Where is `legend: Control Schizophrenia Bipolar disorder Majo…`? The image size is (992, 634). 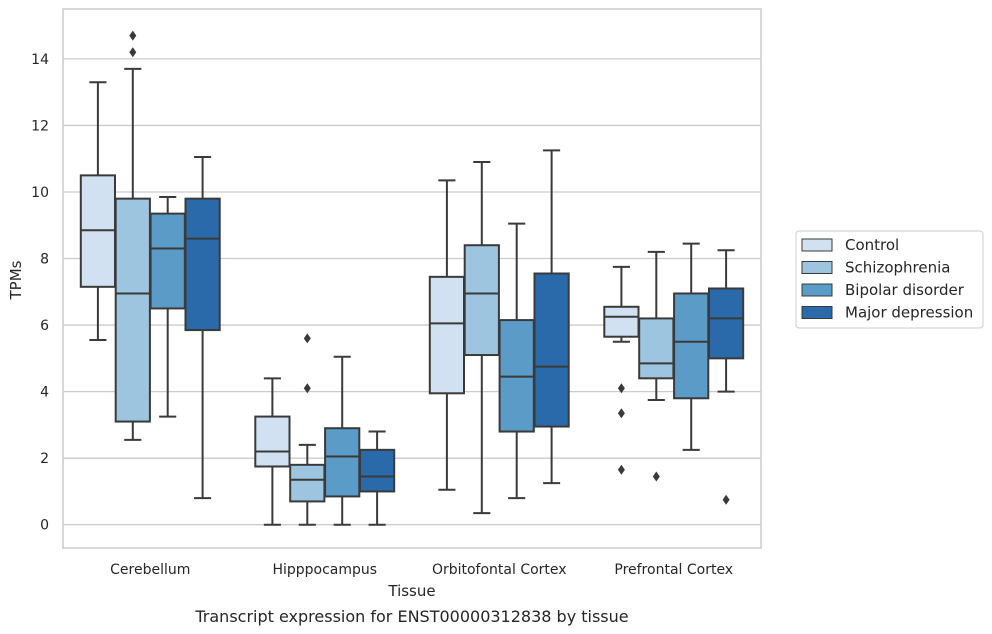 legend: Control Schizophrenia Bipolar disorder Majo… is located at coordinates (889, 279).